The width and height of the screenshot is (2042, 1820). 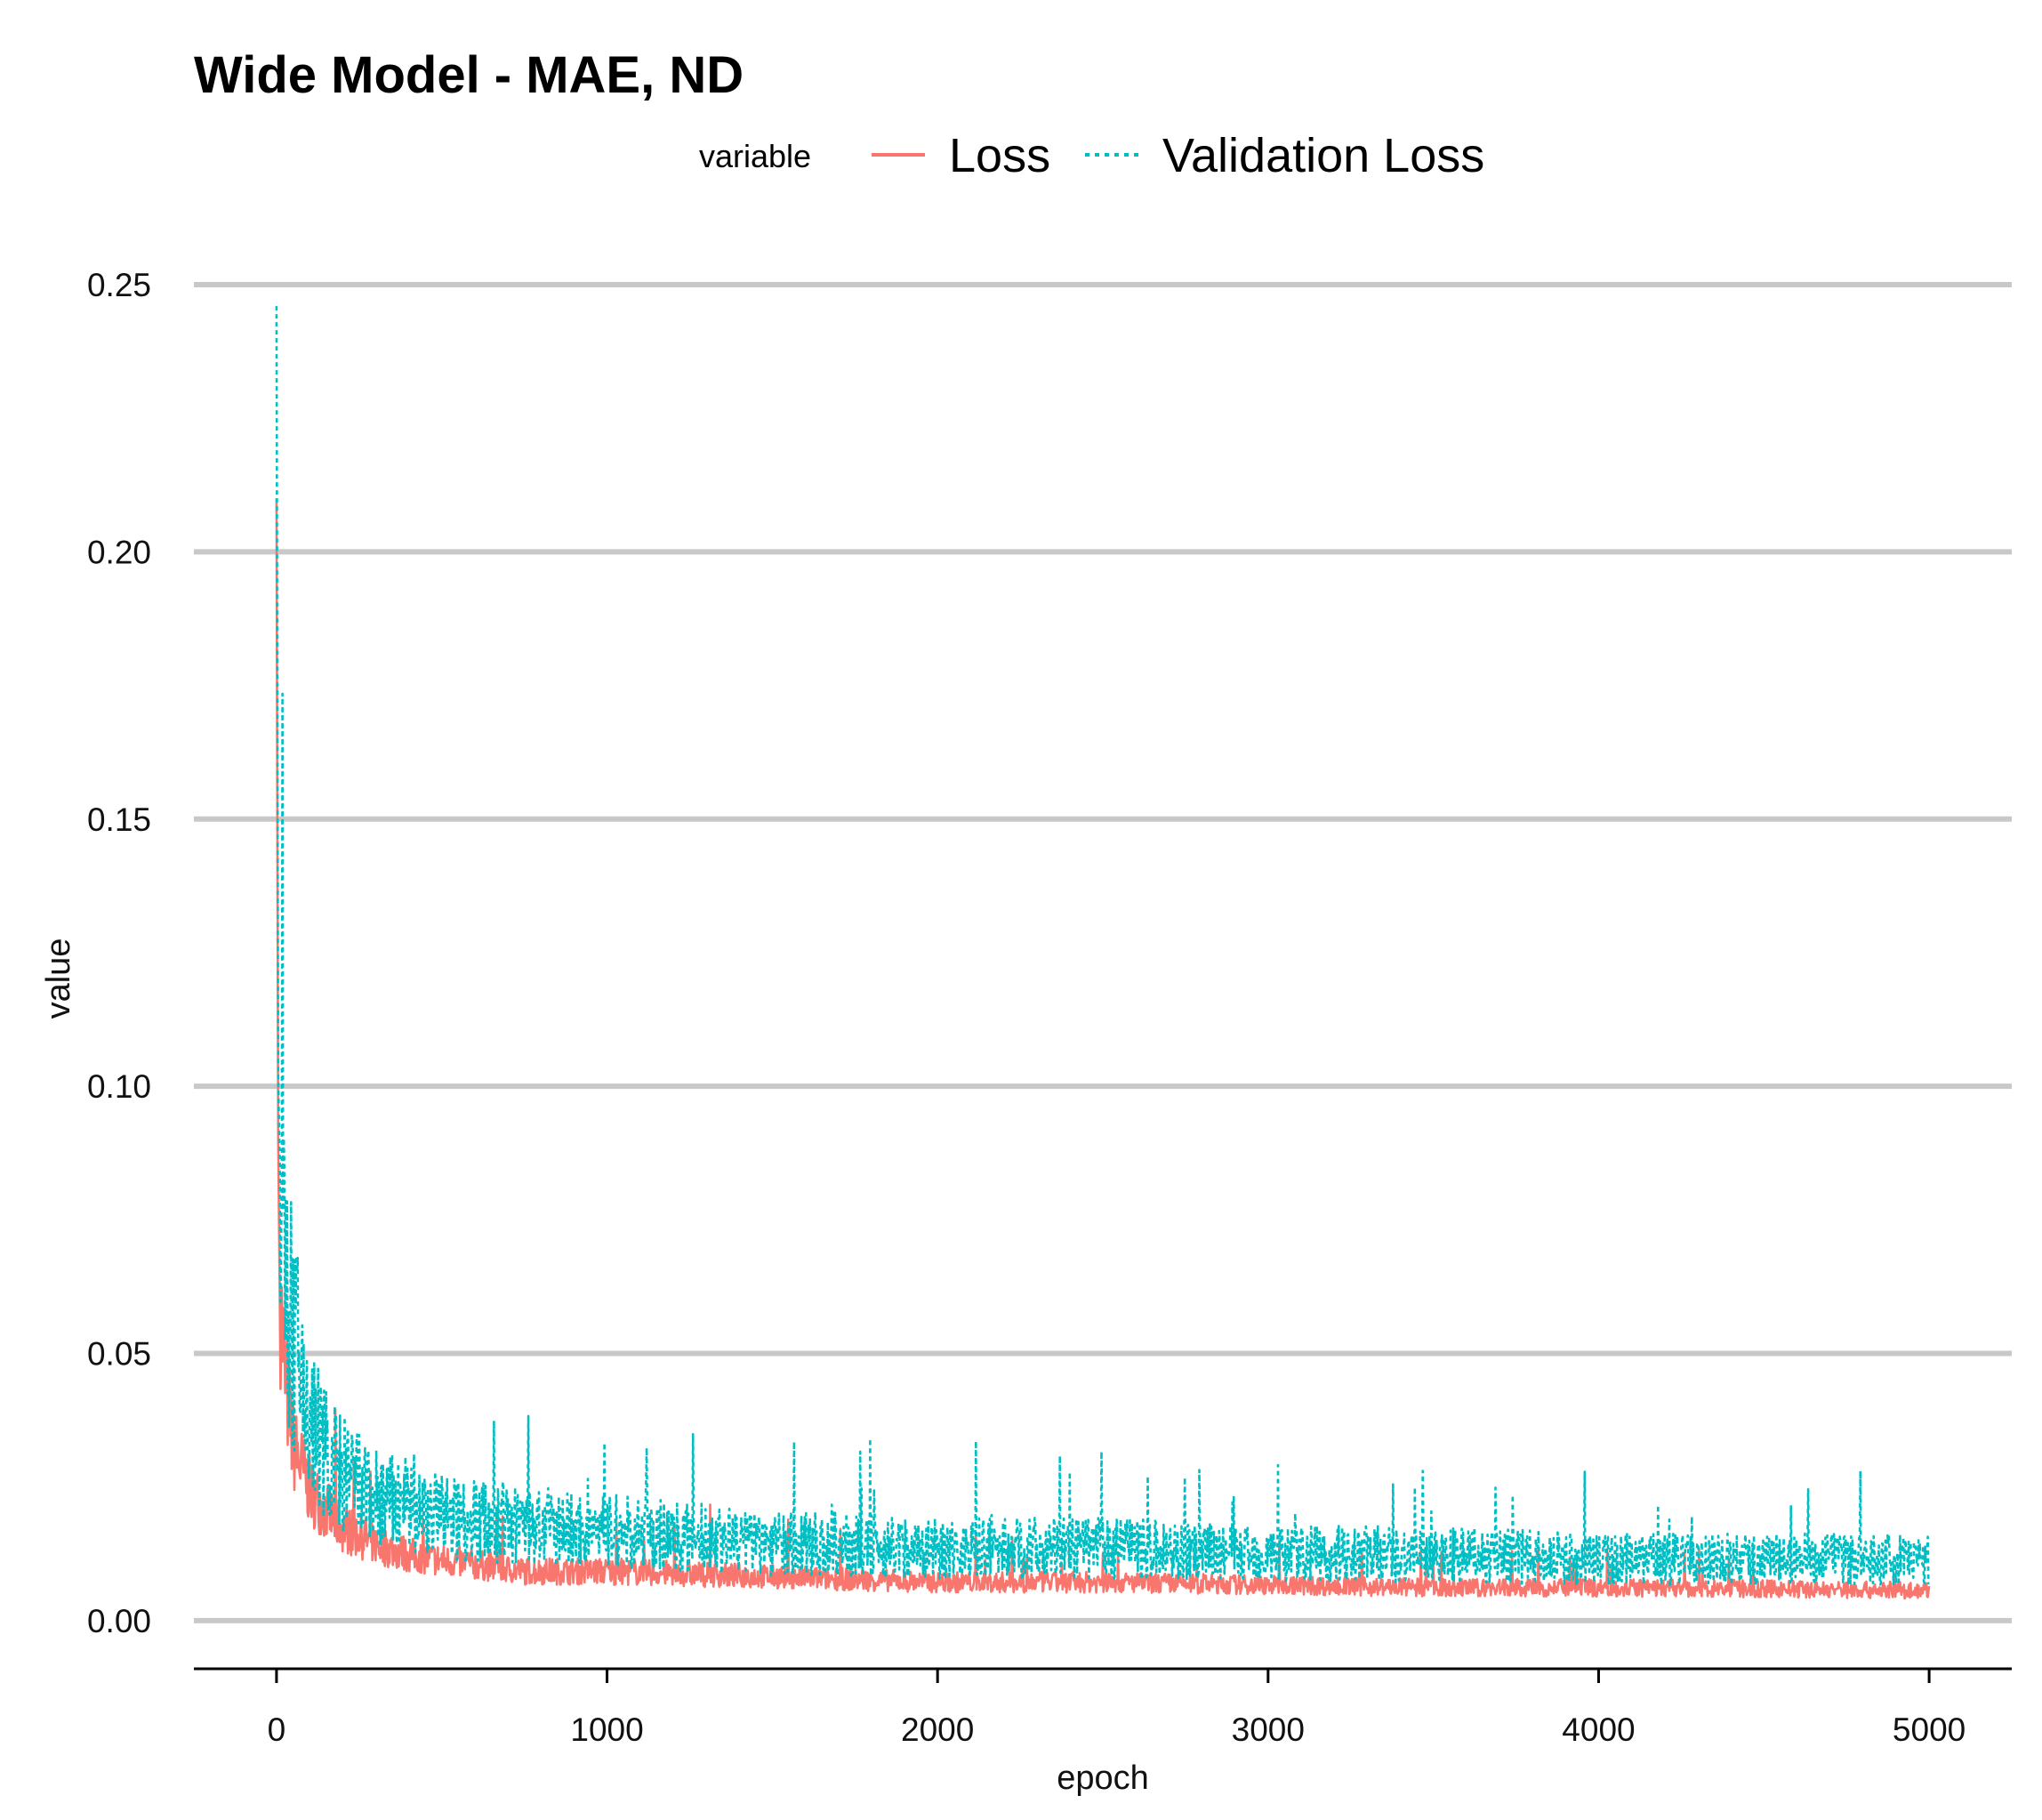 What do you see at coordinates (1598, 1729) in the screenshot?
I see `x-tick-label: 4000` at bounding box center [1598, 1729].